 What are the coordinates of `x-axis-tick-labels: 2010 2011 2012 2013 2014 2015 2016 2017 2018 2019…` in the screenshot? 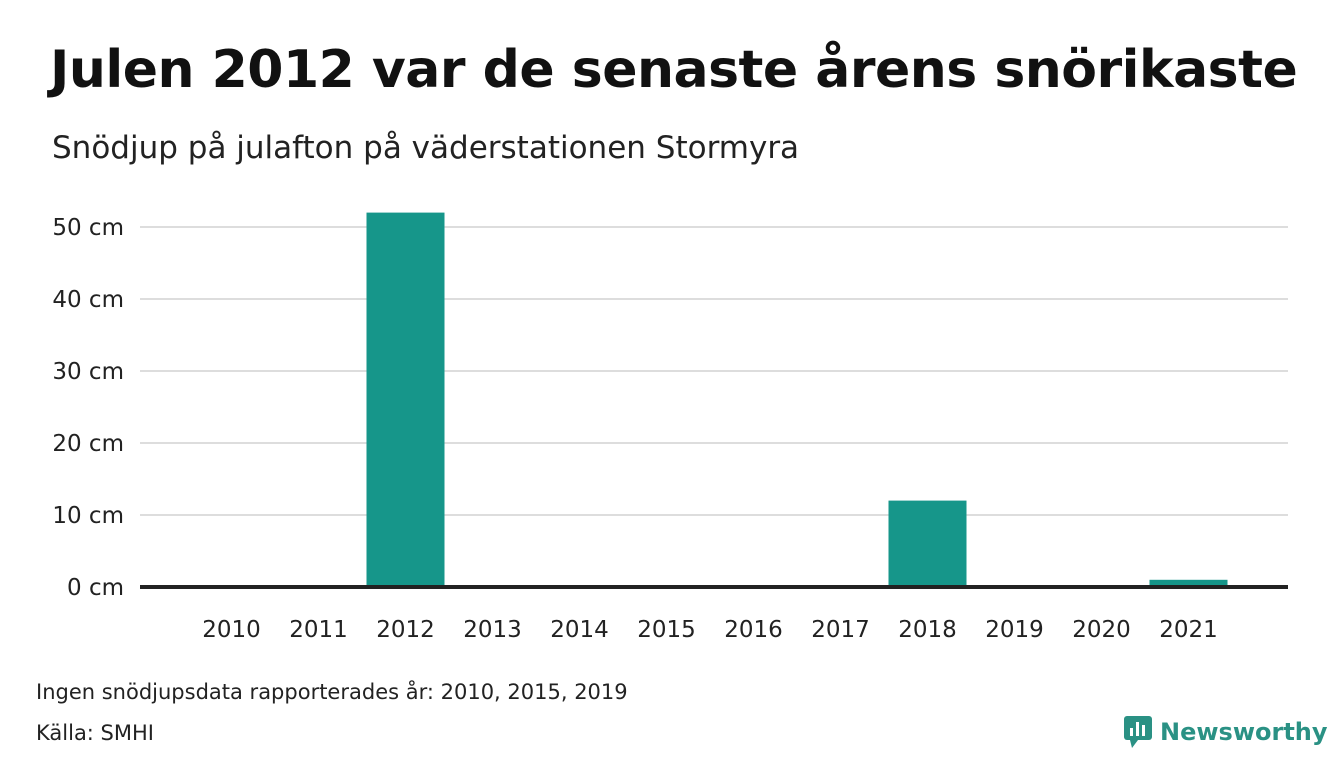 It's located at (710, 630).